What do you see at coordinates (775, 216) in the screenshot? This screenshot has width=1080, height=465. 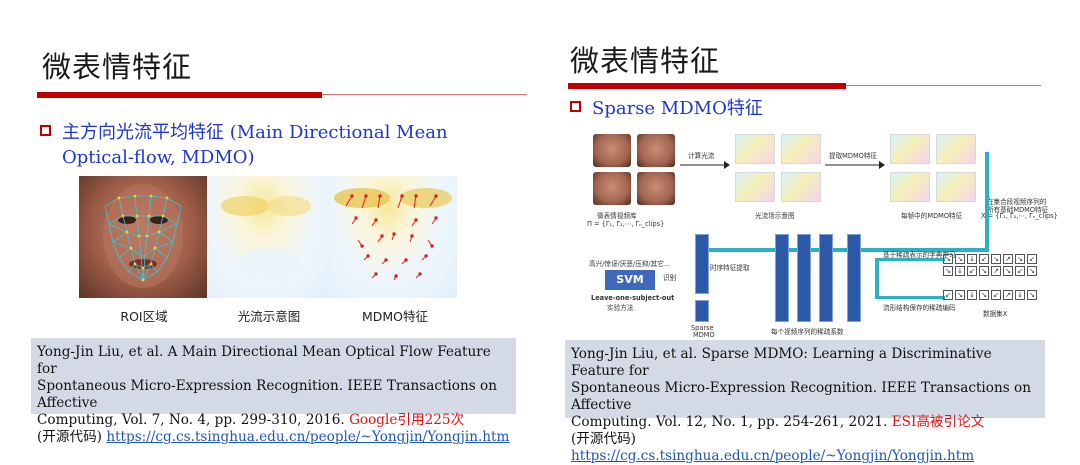 I see `label-flow-diagram: 光流场示意图` at bounding box center [775, 216].